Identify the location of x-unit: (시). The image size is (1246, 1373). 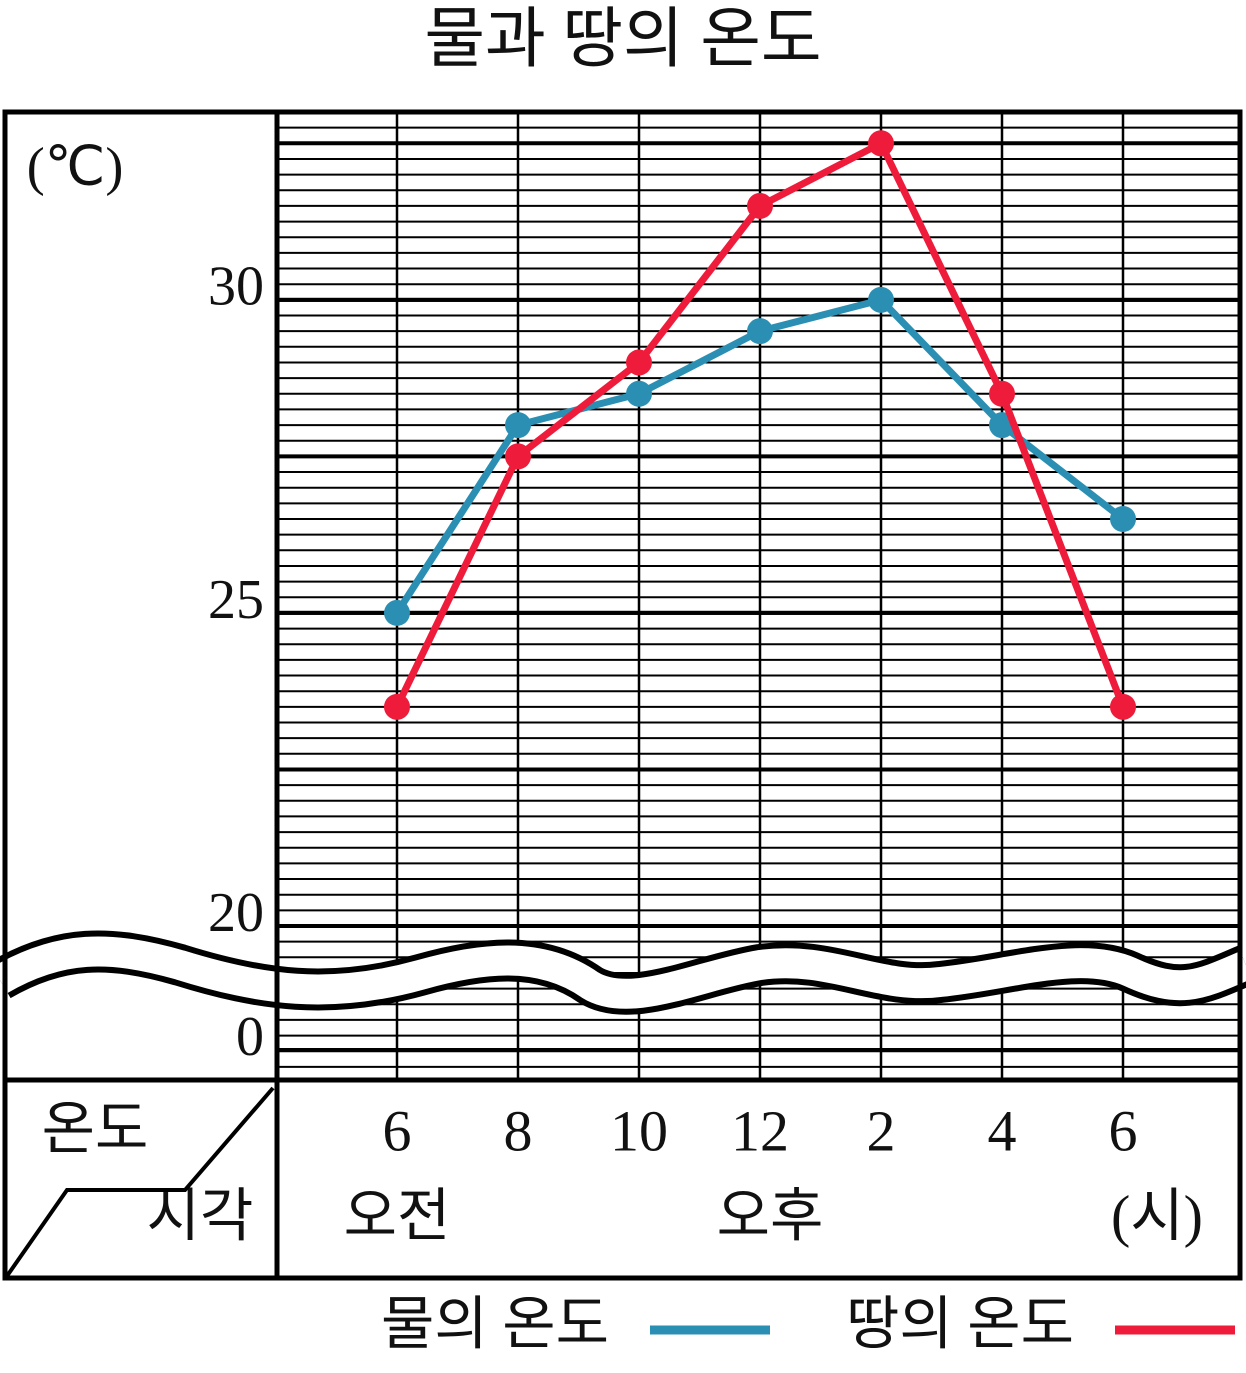
(1157, 1215).